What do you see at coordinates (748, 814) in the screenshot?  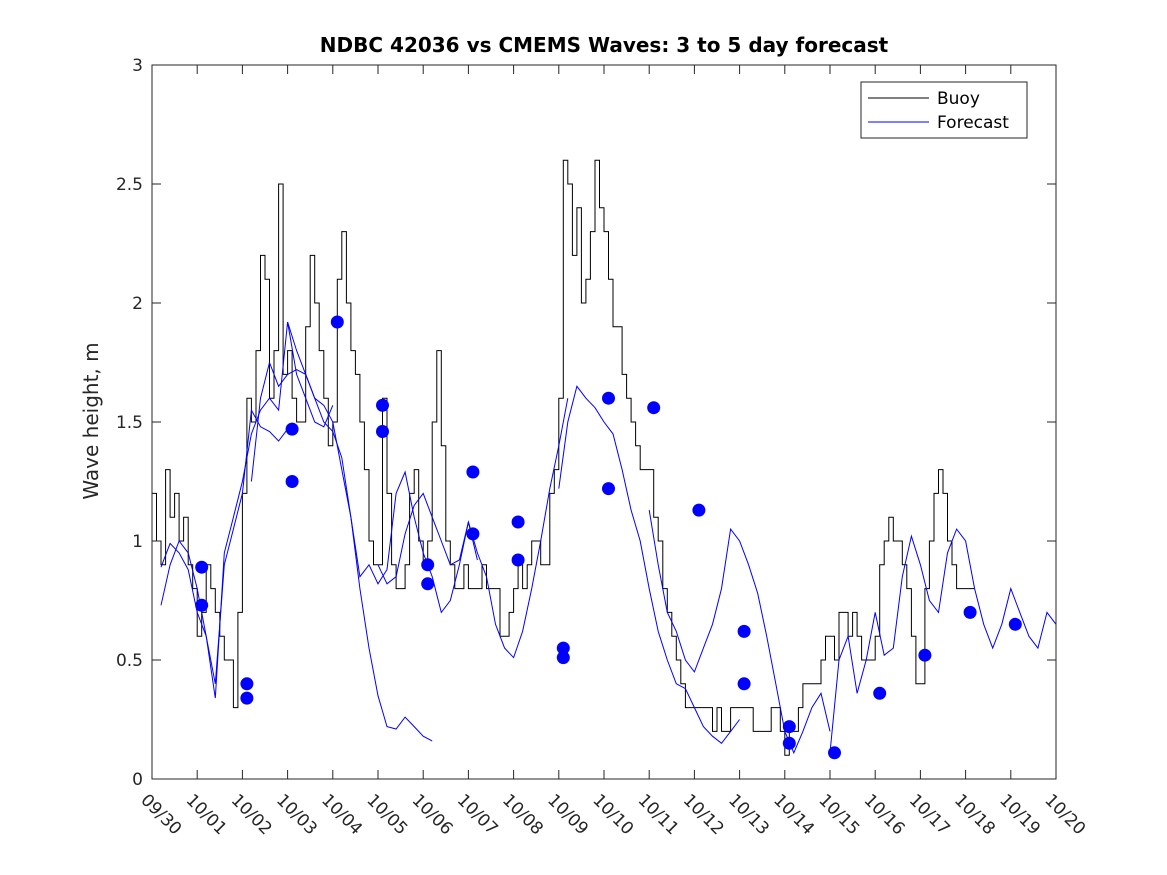 I see `x-tick-label: 10/13` at bounding box center [748, 814].